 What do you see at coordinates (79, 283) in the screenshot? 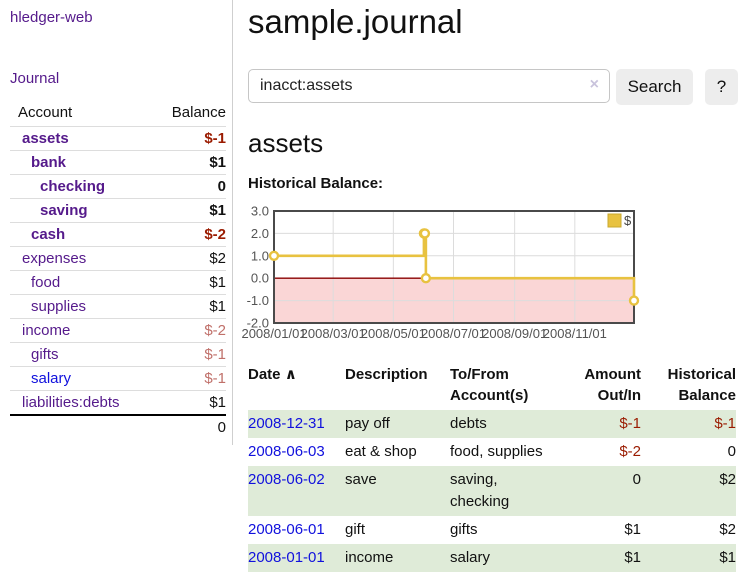
I see `account-name-cell: food` at bounding box center [79, 283].